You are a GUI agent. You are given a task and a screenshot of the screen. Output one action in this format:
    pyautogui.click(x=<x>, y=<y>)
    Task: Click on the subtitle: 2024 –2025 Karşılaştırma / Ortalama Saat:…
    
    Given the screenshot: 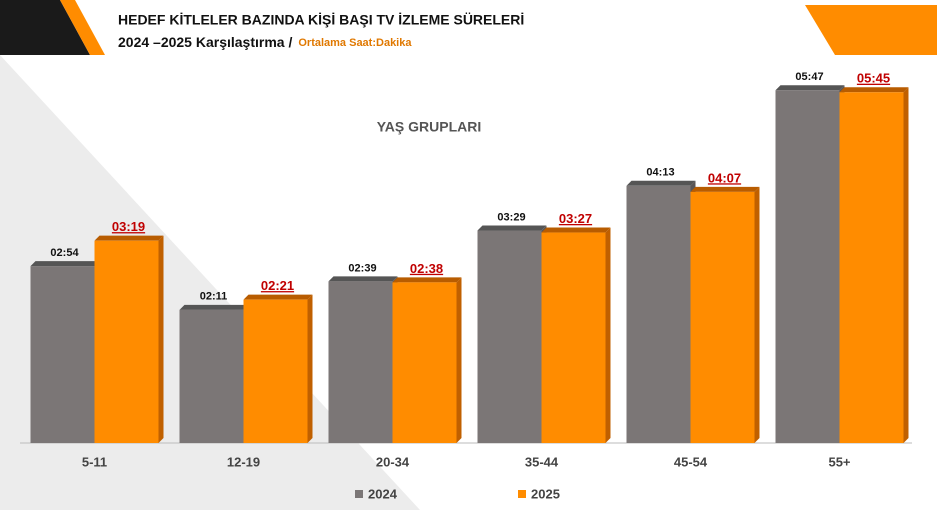 What is the action you would take?
    pyautogui.click(x=265, y=42)
    